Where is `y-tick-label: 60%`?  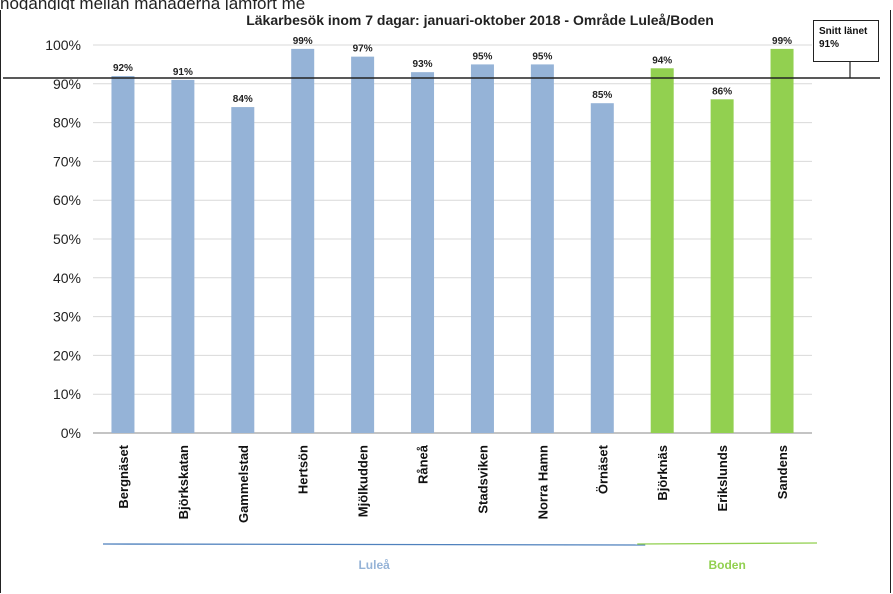 y-tick-label: 60% is located at coordinates (67, 200).